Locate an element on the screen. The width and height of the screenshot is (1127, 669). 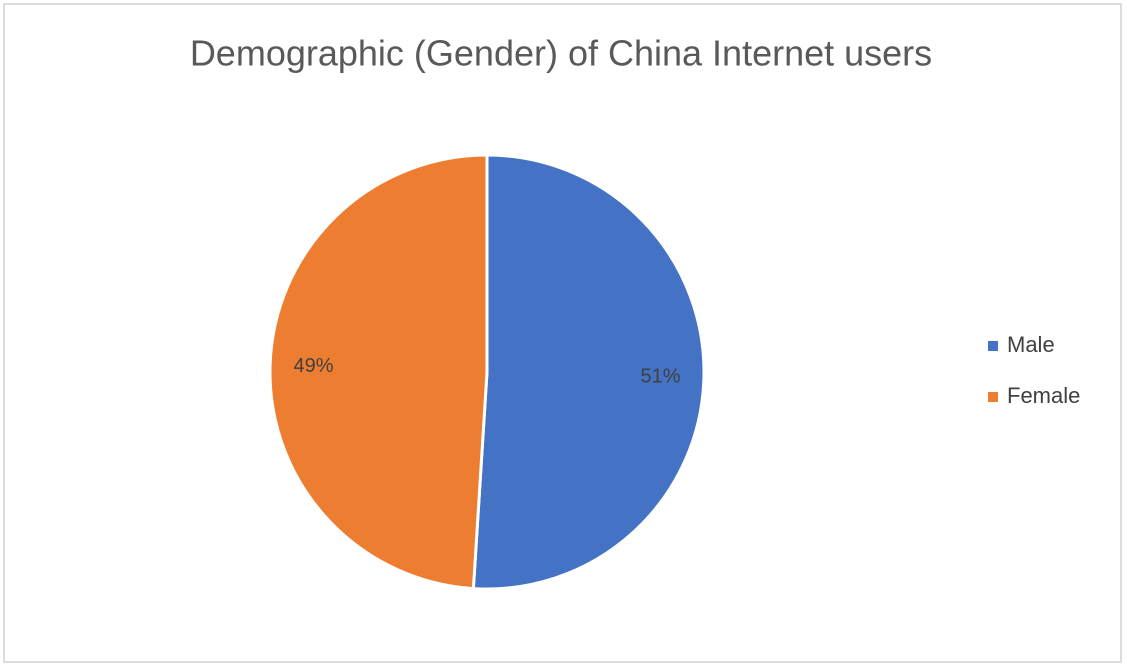
data-label: 49% is located at coordinates (313, 366).